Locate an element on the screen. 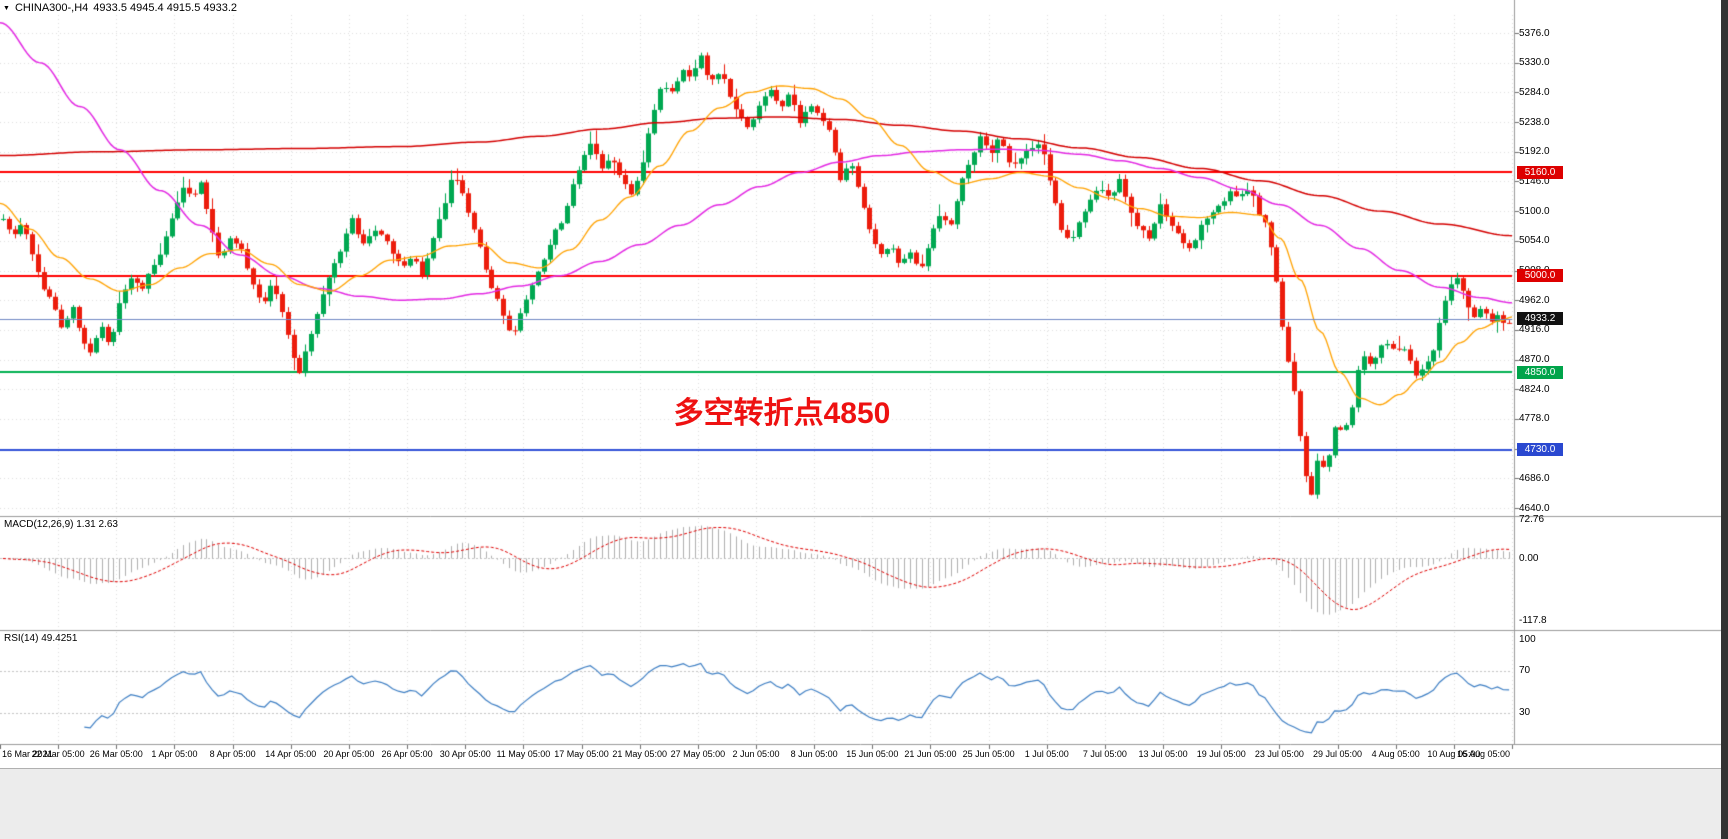 Image resolution: width=1728 pixels, height=839 pixels. macd-axis-tick: -117.8 is located at coordinates (1533, 620).